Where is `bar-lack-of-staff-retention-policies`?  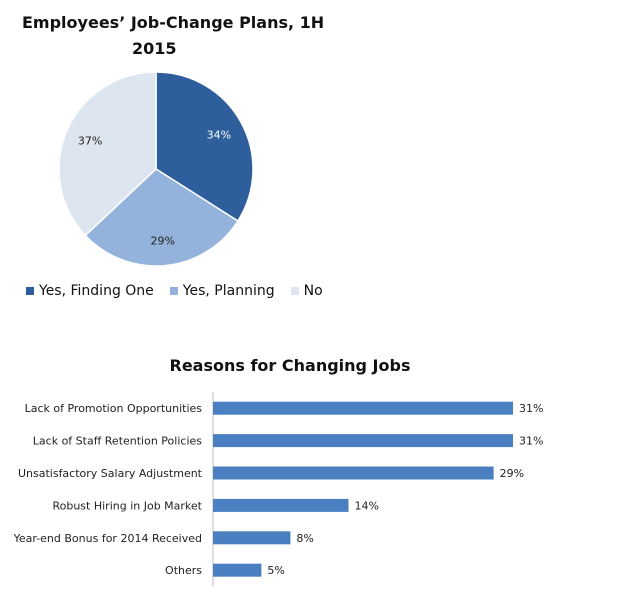
bar-lack-of-staff-retention-policies is located at coordinates (363, 441).